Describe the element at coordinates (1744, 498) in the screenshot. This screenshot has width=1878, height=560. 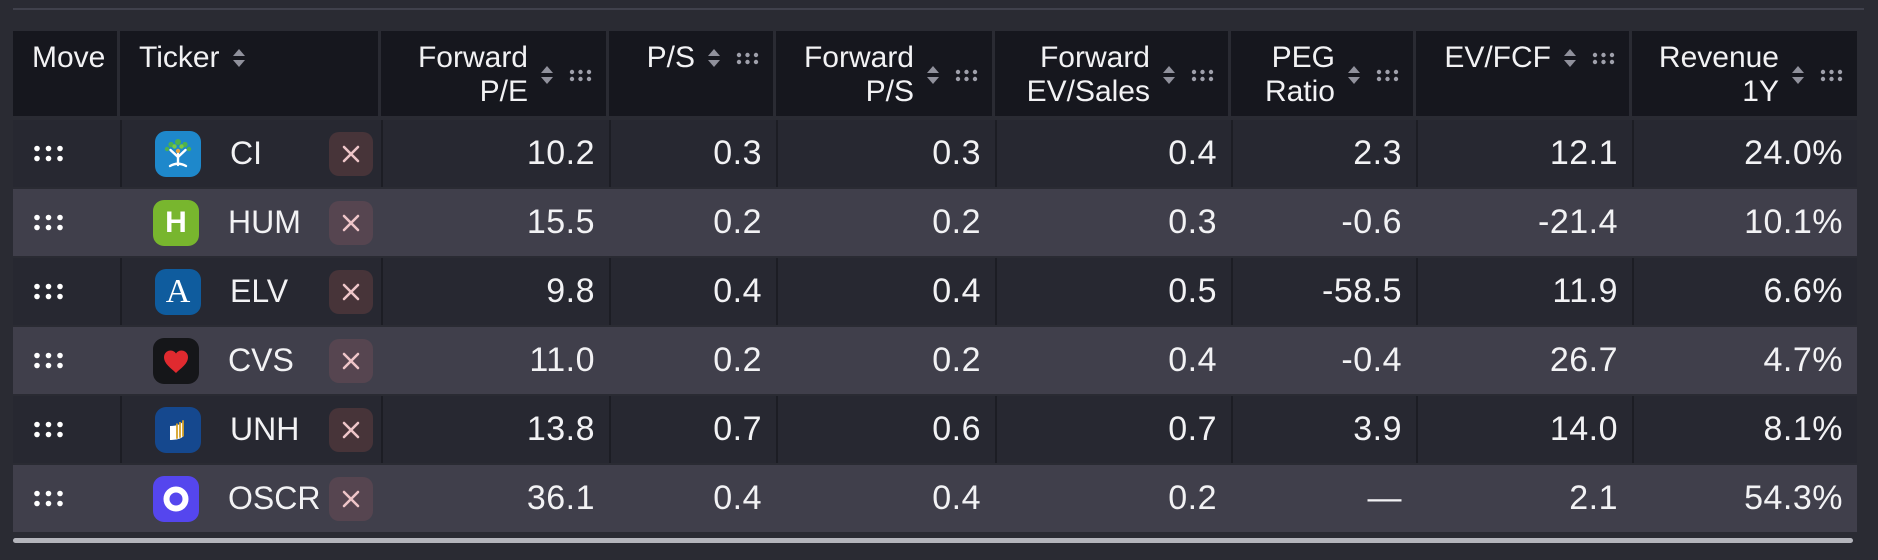
I see `cell-revenue-1y: 54.3%` at that location.